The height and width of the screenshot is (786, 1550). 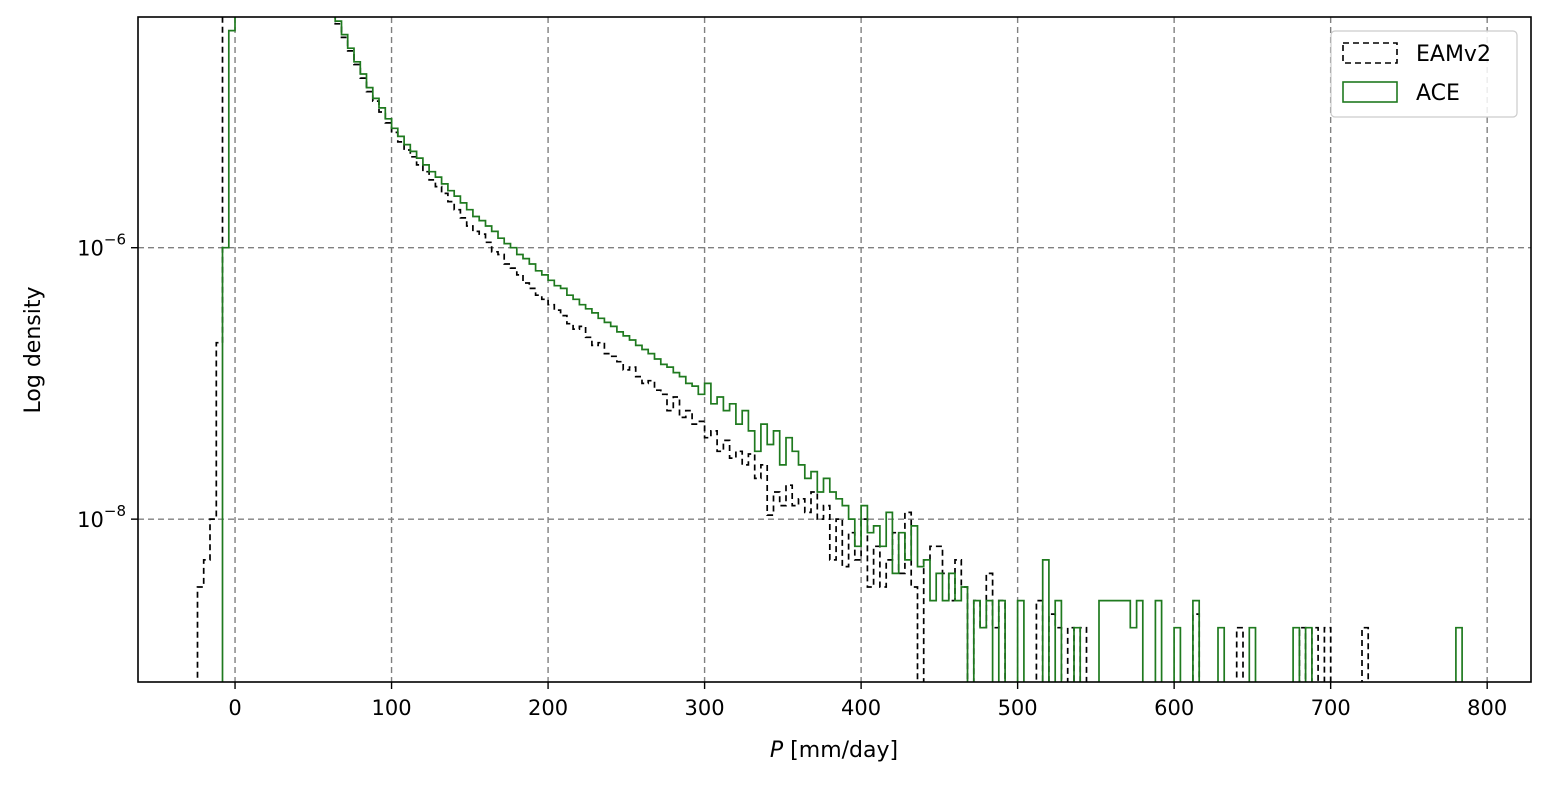 What do you see at coordinates (705, 708) in the screenshot?
I see `x-tick-label: 300` at bounding box center [705, 708].